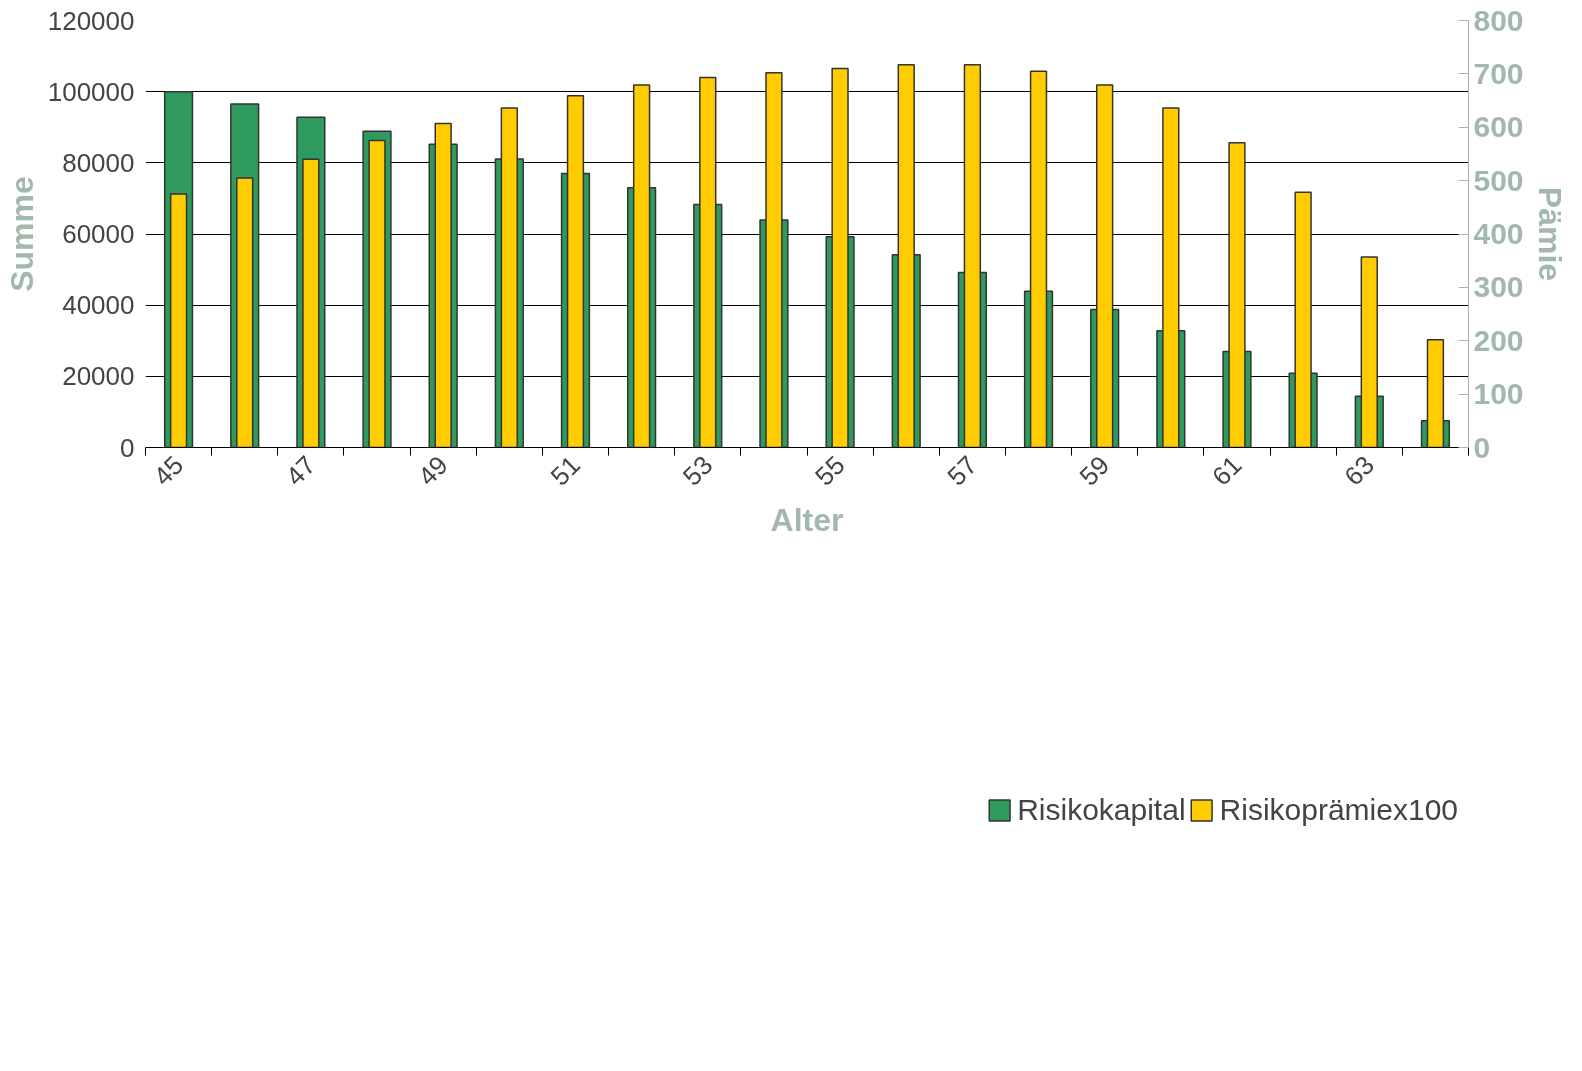 Image resolution: width=1582 pixels, height=1071 pixels. What do you see at coordinates (433, 470) in the screenshot?
I see `x-tick-label: 49` at bounding box center [433, 470].